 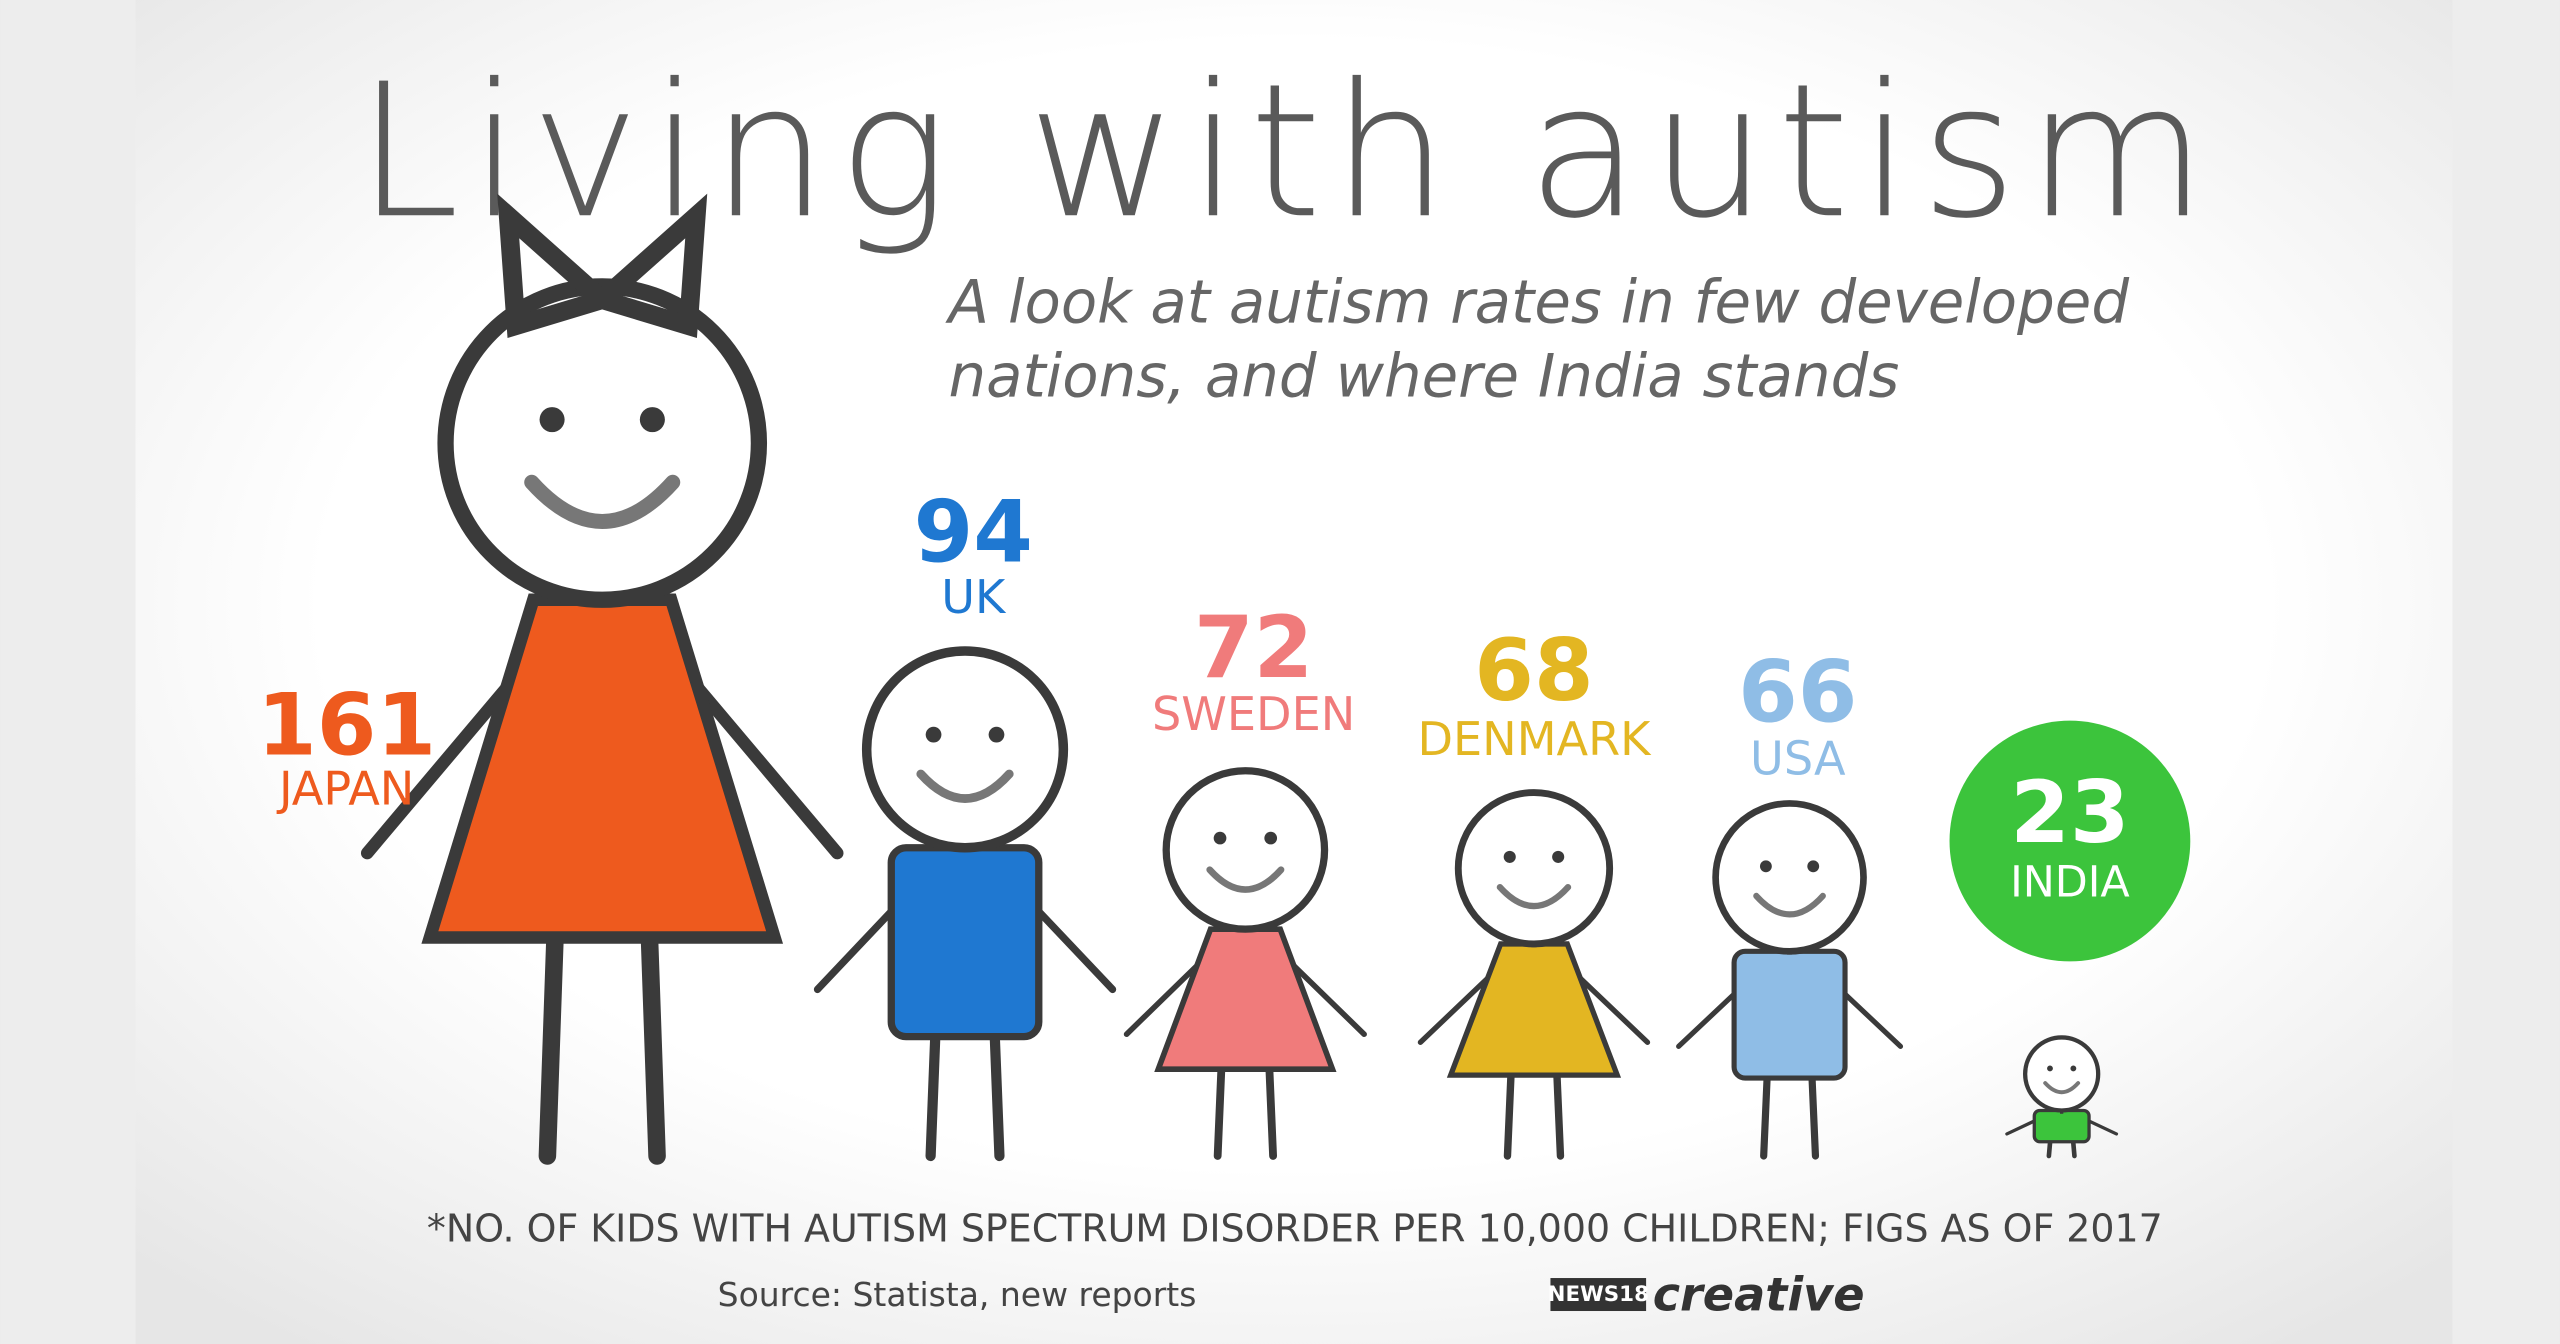 What do you see at coordinates (1534, 739) in the screenshot?
I see `category-label: DENMARK` at bounding box center [1534, 739].